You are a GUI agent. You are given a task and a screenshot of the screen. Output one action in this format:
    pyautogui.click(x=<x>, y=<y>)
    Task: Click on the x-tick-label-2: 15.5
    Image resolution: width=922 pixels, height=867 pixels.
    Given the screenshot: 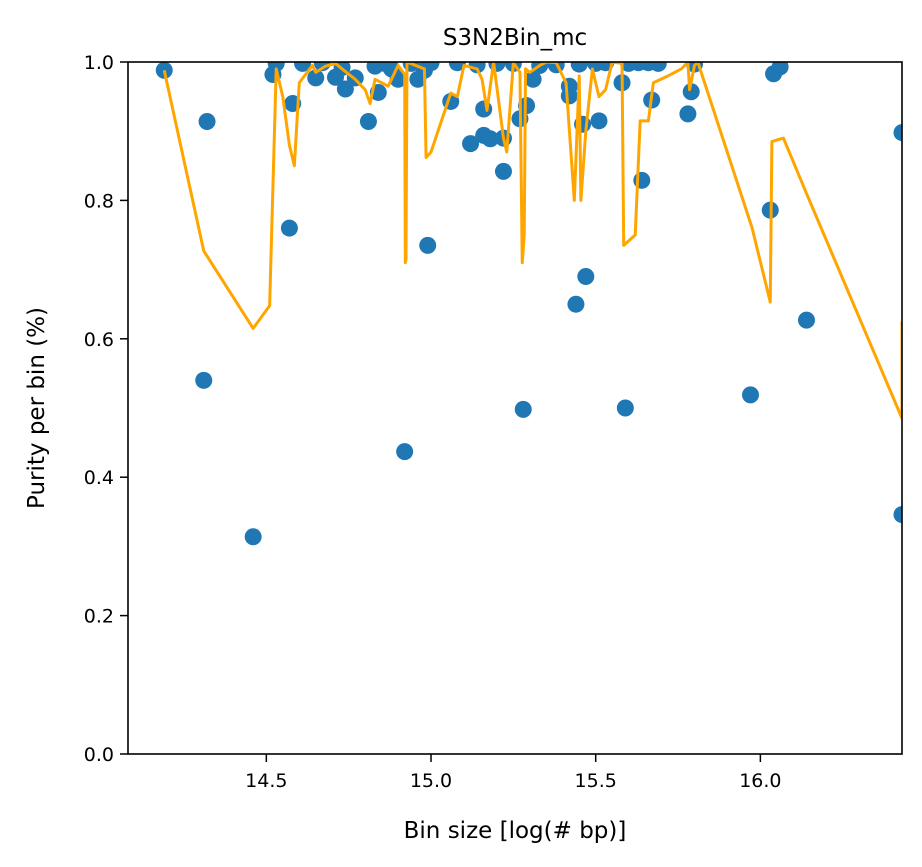 What is the action you would take?
    pyautogui.click(x=596, y=781)
    